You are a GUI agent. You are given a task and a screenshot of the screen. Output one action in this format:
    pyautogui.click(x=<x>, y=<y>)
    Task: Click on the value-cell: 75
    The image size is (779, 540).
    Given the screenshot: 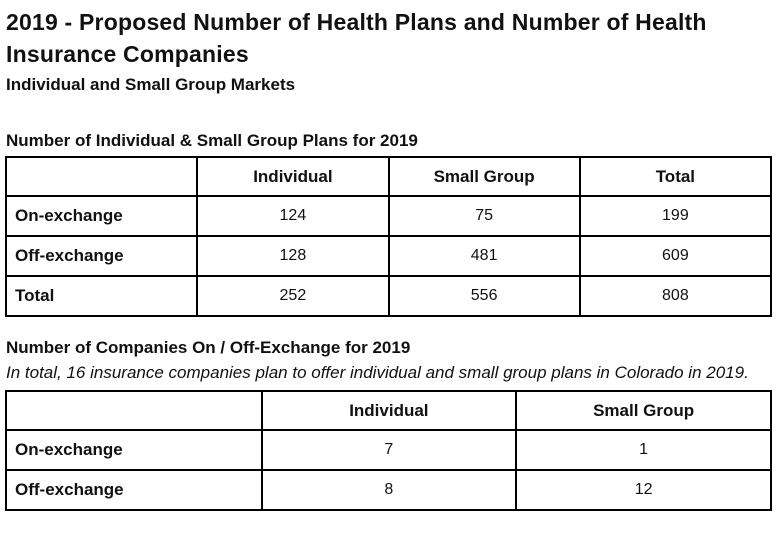 What is the action you would take?
    pyautogui.click(x=484, y=216)
    